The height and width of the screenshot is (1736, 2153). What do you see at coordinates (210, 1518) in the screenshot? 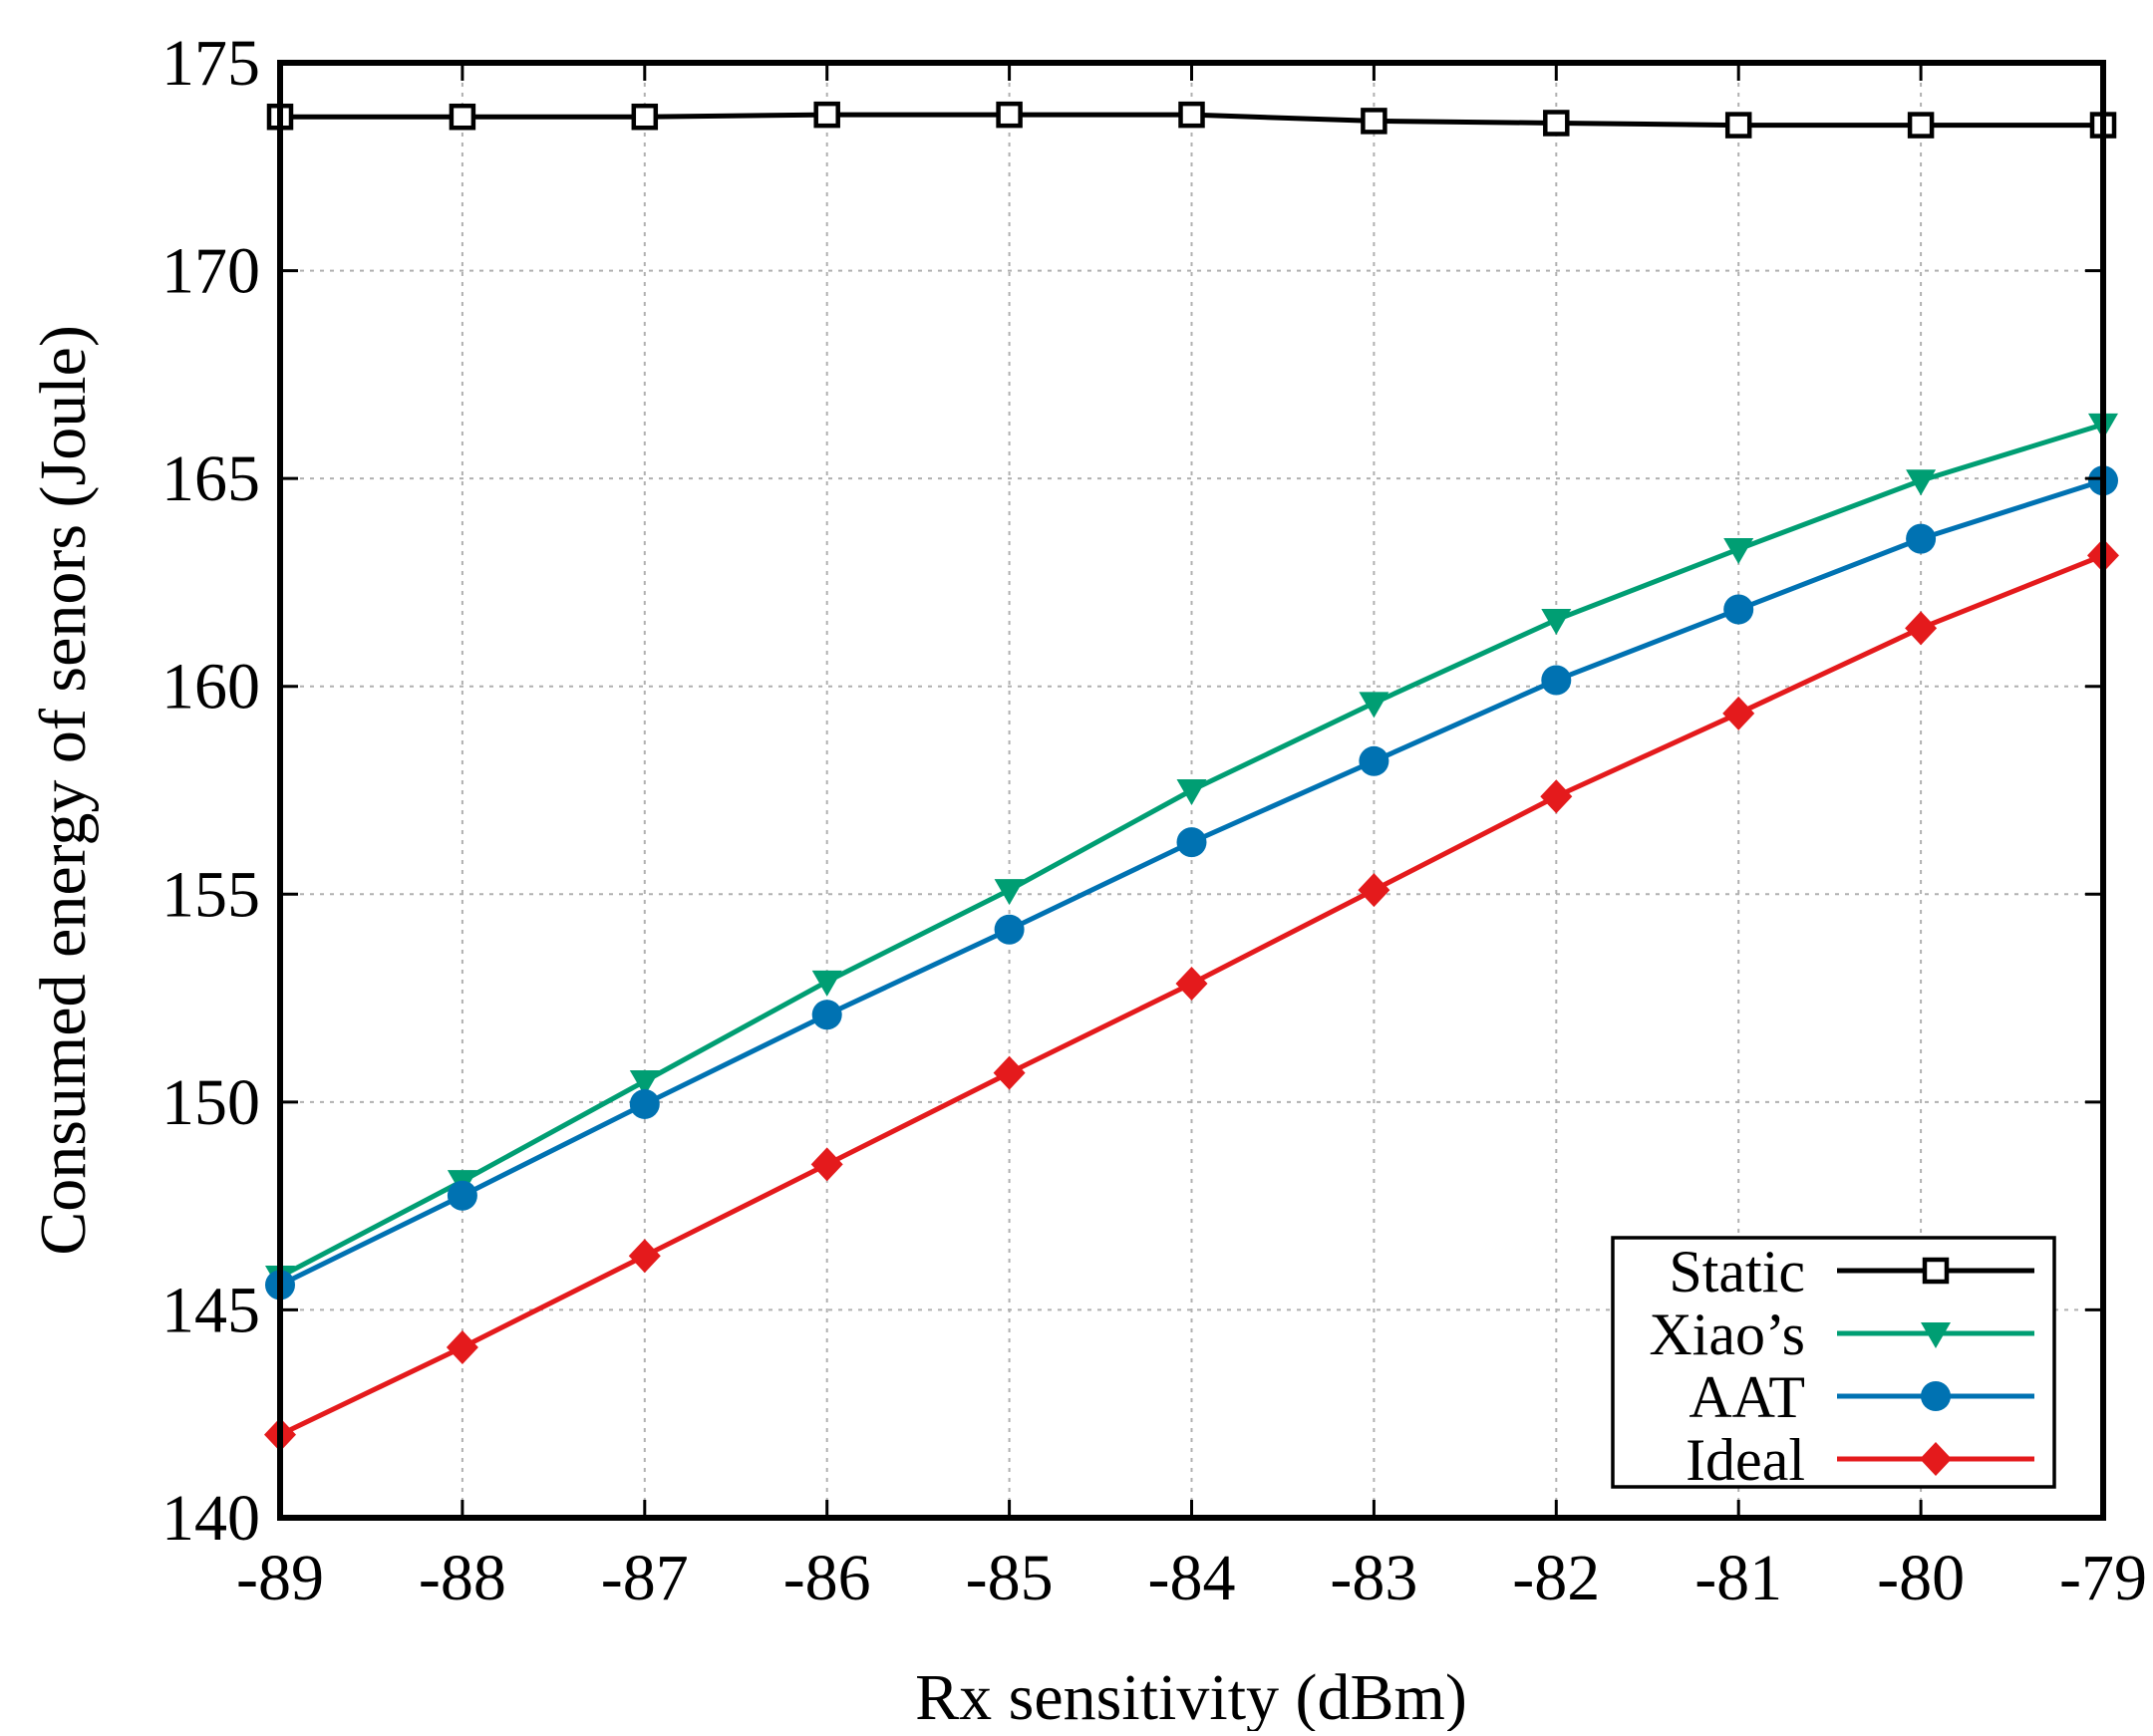
I see `y-tick-label: 140` at bounding box center [210, 1518].